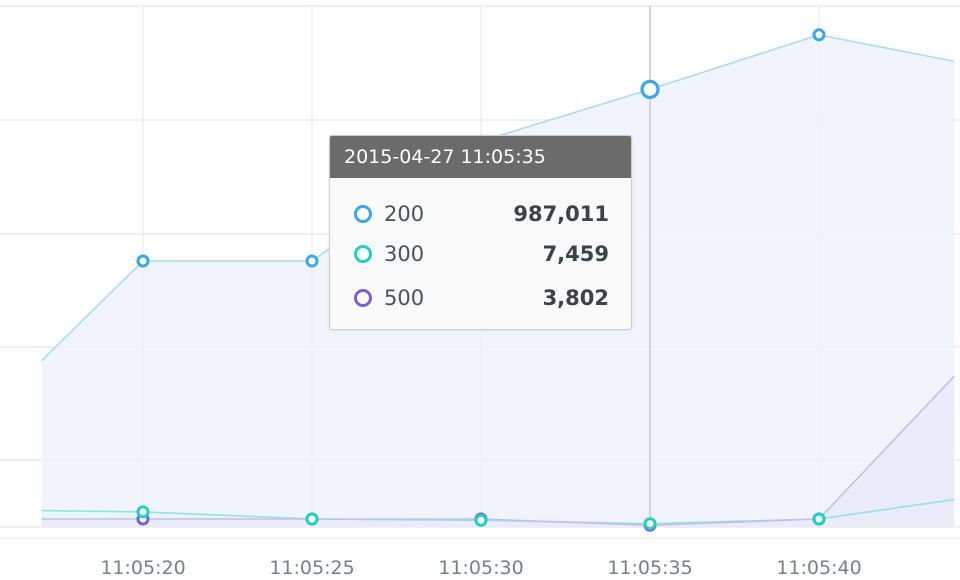 The image size is (960, 580). Describe the element at coordinates (649, 568) in the screenshot. I see `x-tick-label: 11:05:35` at that location.